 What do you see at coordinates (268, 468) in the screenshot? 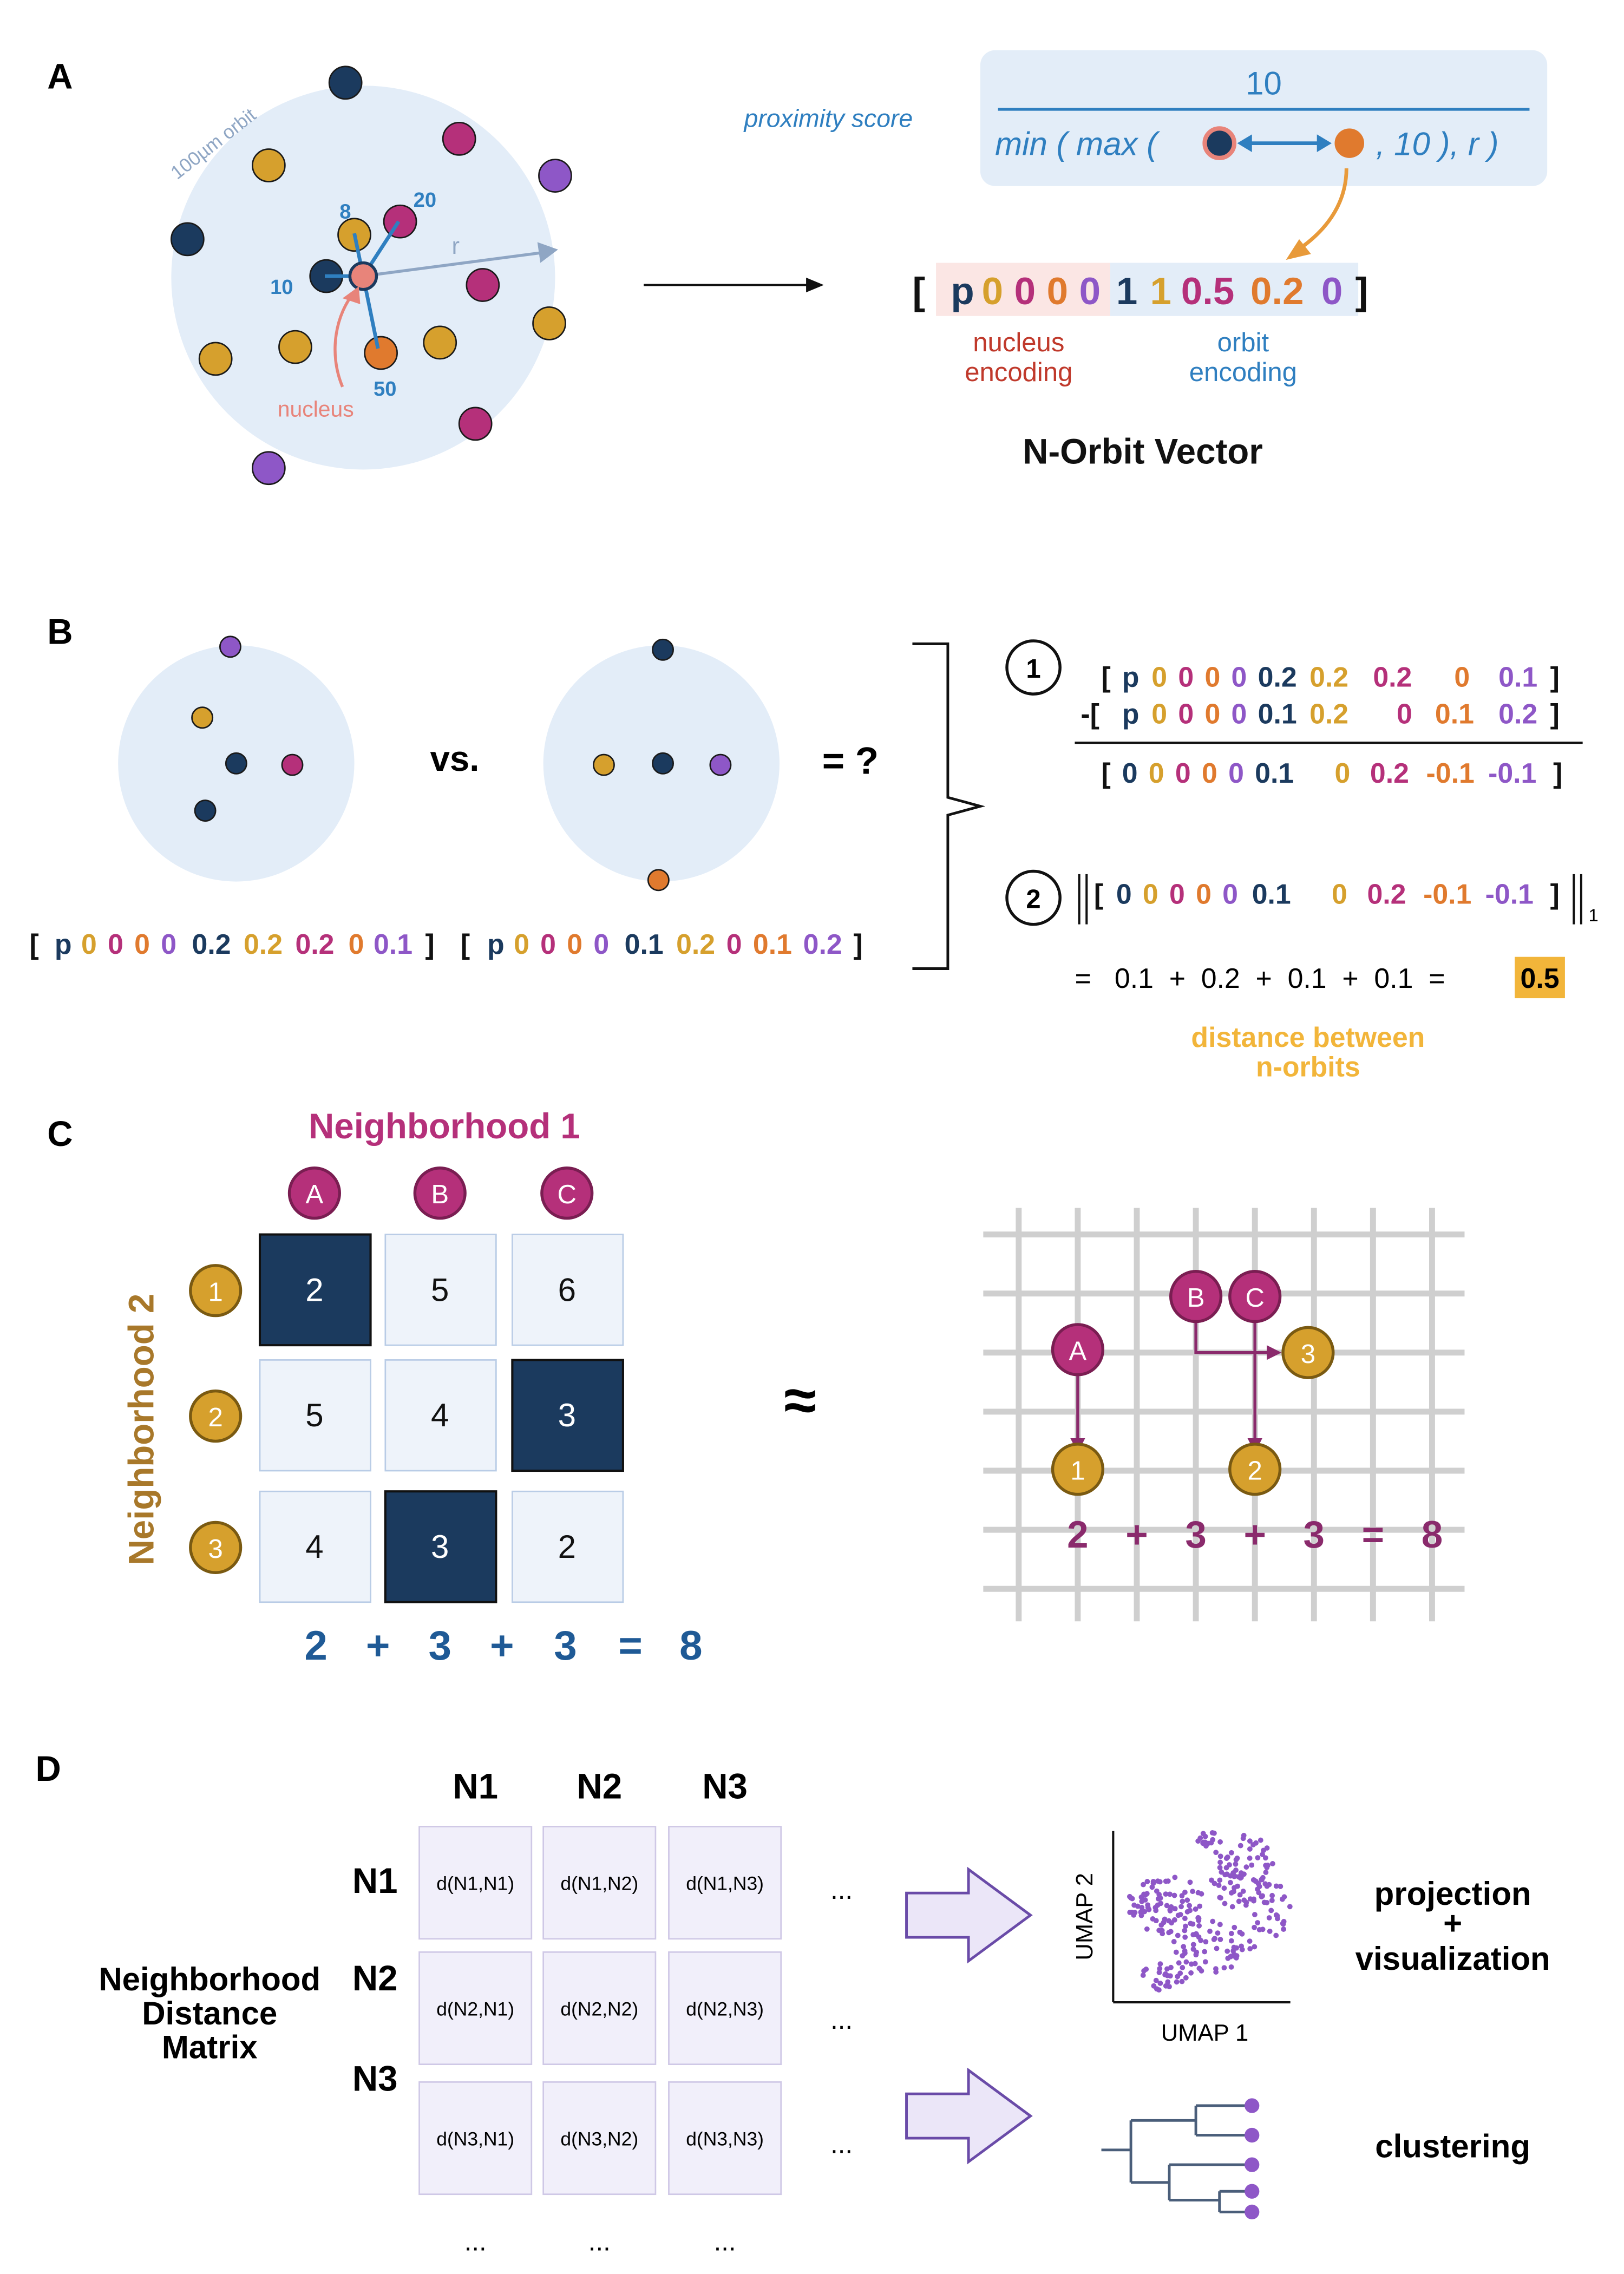
I see `cell-purple` at bounding box center [268, 468].